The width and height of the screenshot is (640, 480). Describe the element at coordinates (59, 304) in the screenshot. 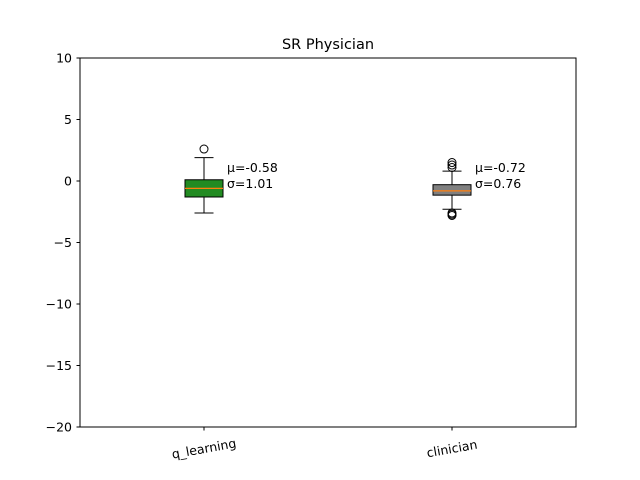

I see `y-tick-label: −10` at that location.